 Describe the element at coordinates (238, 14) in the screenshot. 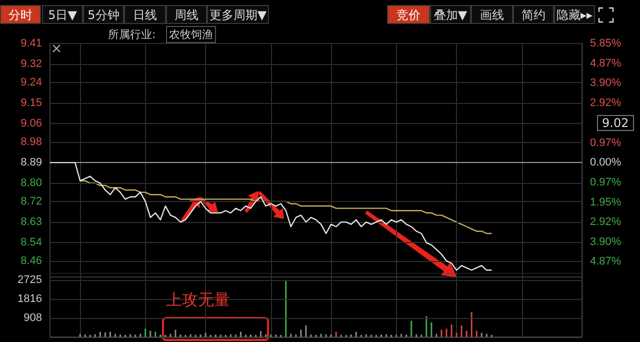

I see `text: 更多周期▼` at that location.